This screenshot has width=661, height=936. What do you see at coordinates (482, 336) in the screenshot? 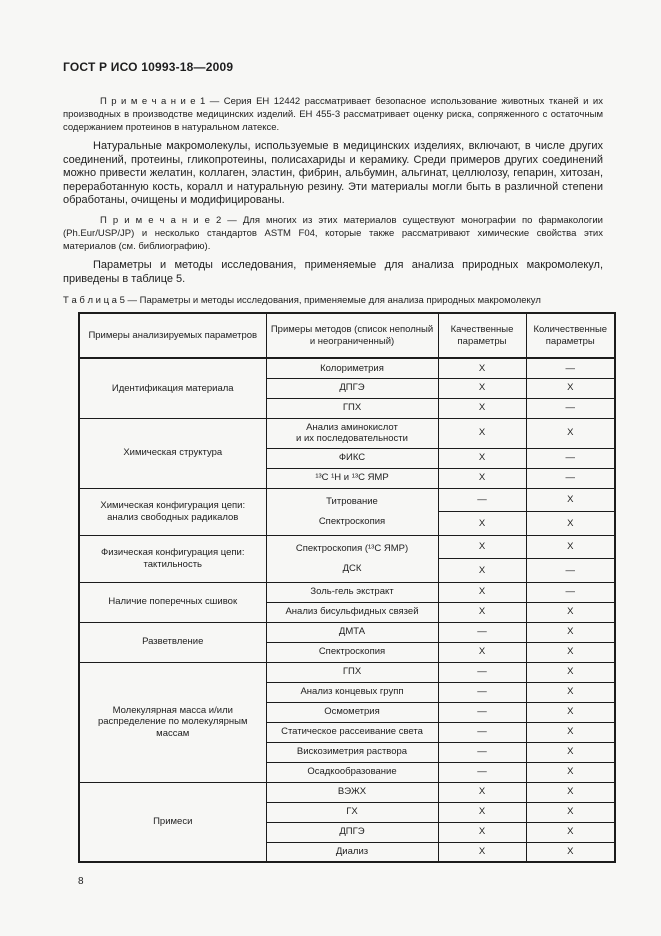
I see `header-qualitative-parameters: Качественные параметры` at bounding box center [482, 336].